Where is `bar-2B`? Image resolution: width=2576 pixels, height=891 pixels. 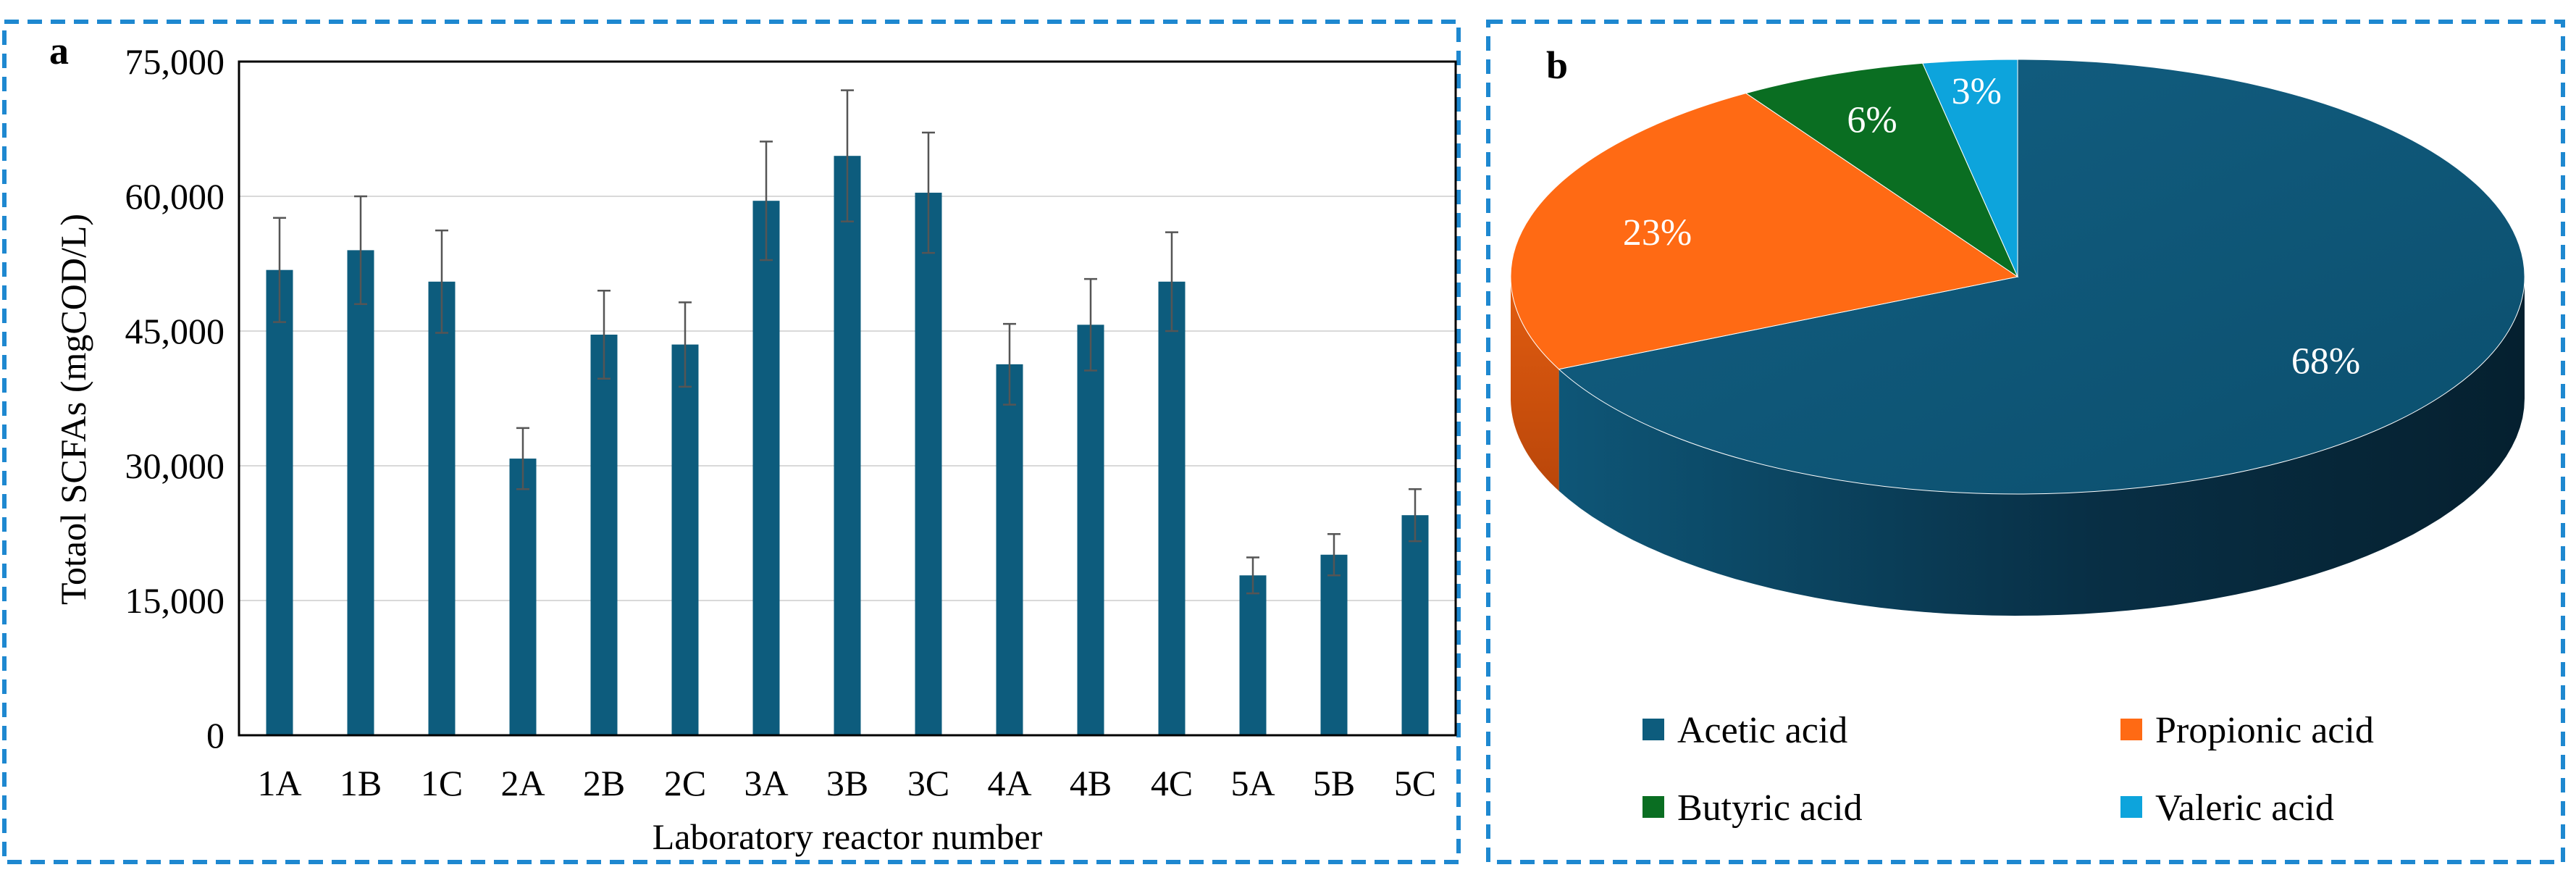
bar-2B is located at coordinates (604, 535).